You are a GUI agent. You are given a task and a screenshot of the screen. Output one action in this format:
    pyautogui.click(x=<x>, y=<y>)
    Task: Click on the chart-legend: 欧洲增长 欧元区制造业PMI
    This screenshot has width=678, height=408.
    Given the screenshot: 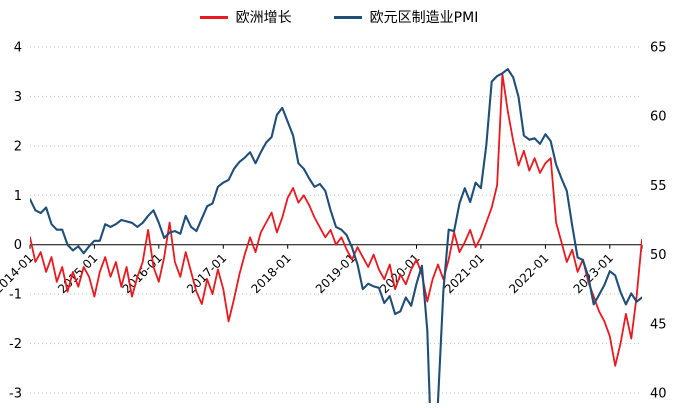 What is the action you would take?
    pyautogui.click(x=339, y=17)
    